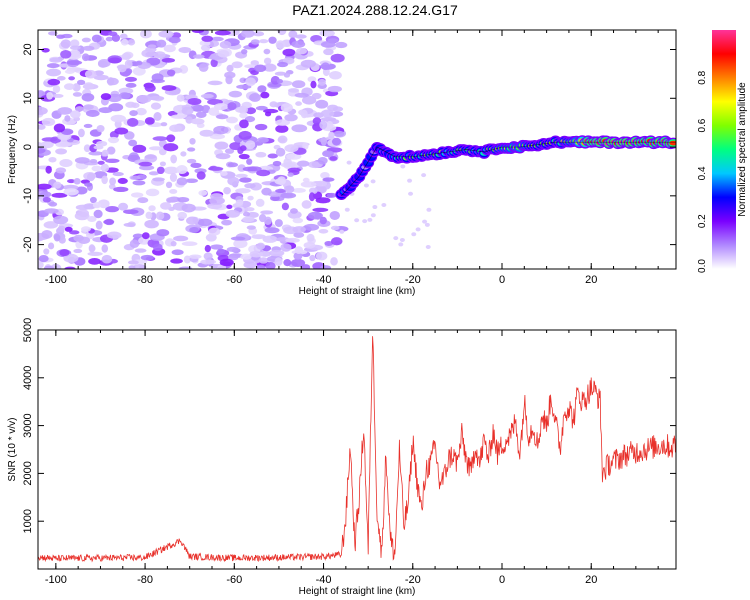 The height and width of the screenshot is (600, 750). Describe the element at coordinates (324, 280) in the screenshot. I see `spectrogram-xtick-label: -40` at that location.